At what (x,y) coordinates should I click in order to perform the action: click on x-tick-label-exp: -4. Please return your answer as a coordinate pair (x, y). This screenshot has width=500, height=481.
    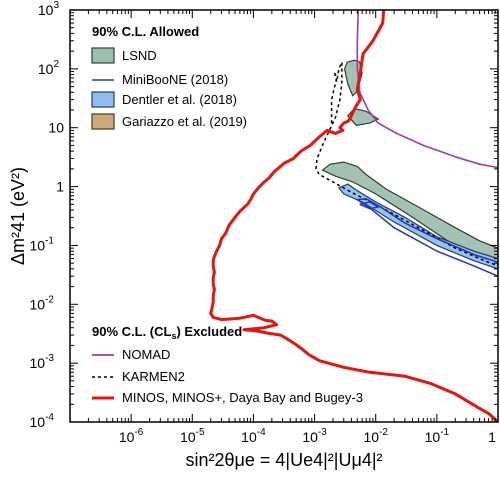
    Looking at the image, I should click on (261, 432).